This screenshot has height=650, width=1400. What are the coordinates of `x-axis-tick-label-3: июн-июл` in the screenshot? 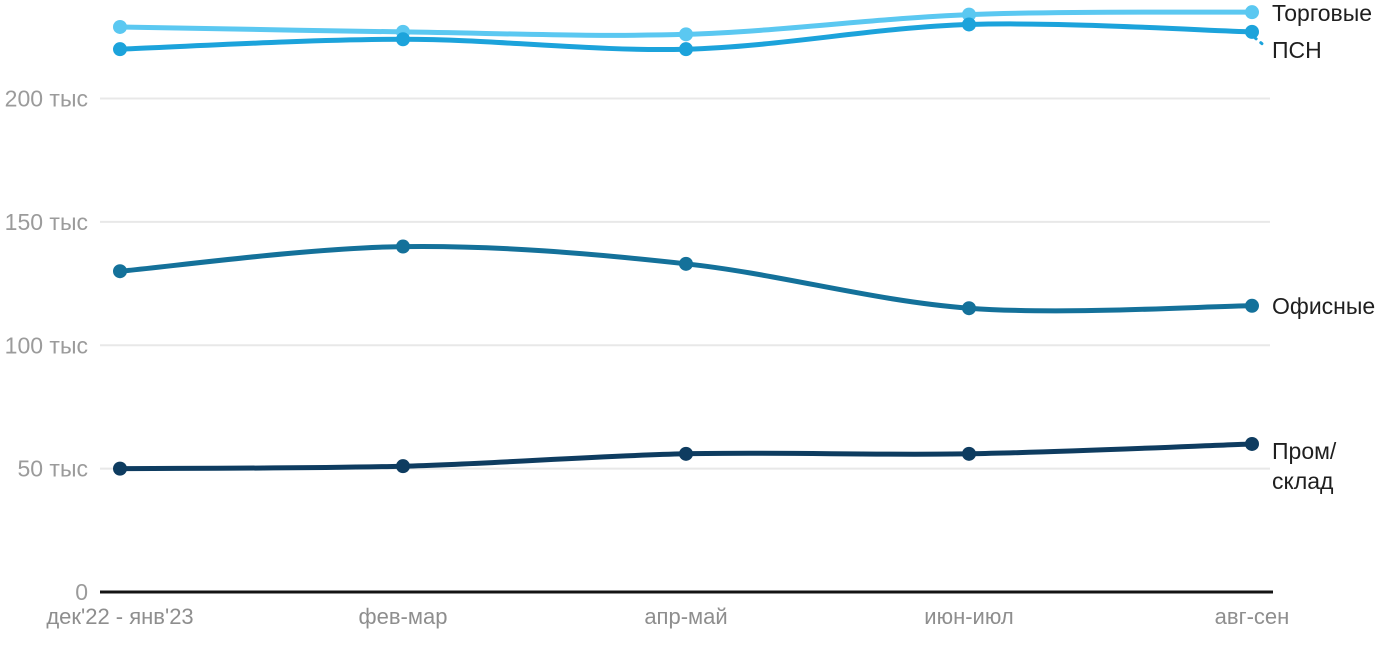 It's located at (968, 616).